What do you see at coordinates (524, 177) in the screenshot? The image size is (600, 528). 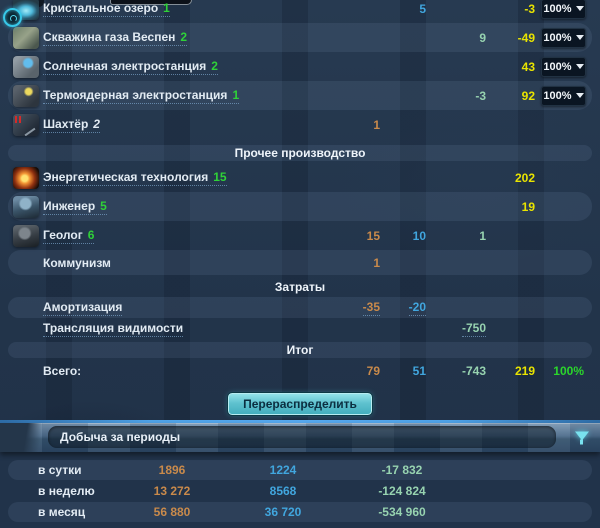 I see `energy-value: 202` at bounding box center [524, 177].